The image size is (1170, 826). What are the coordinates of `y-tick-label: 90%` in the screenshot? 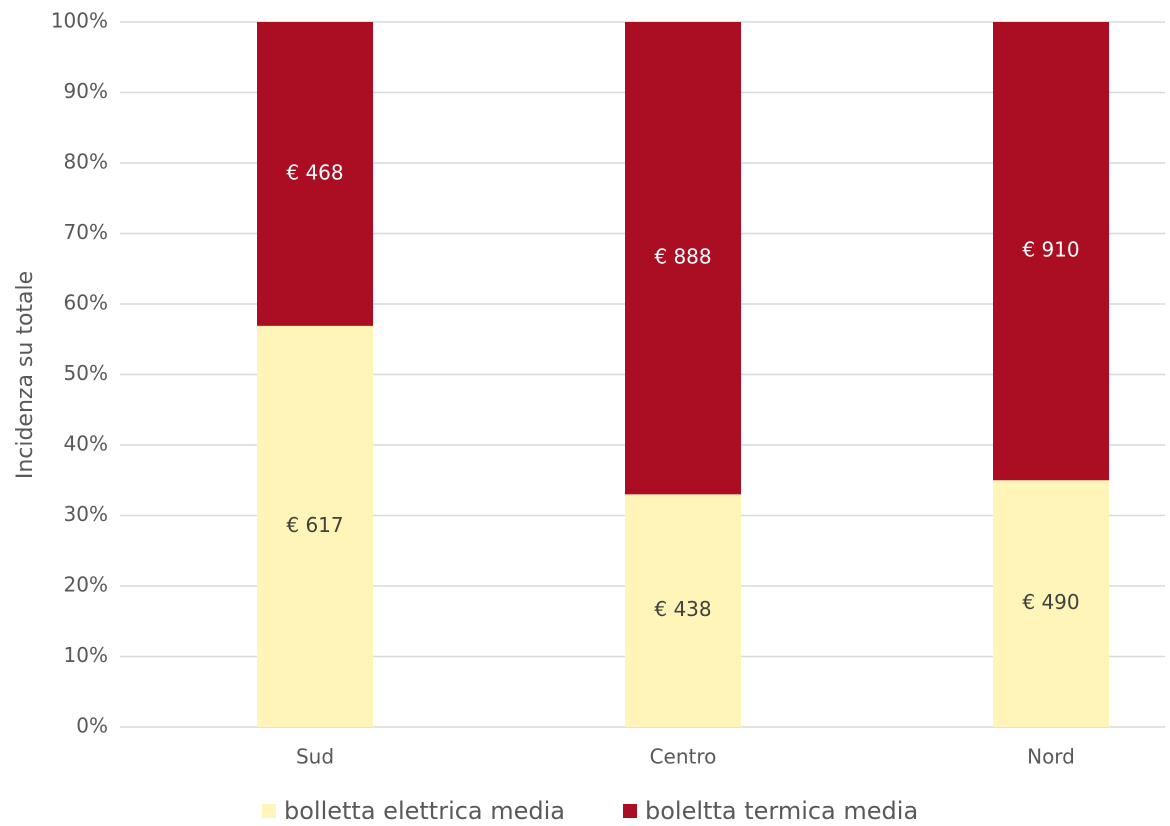 It's located at (86, 91).